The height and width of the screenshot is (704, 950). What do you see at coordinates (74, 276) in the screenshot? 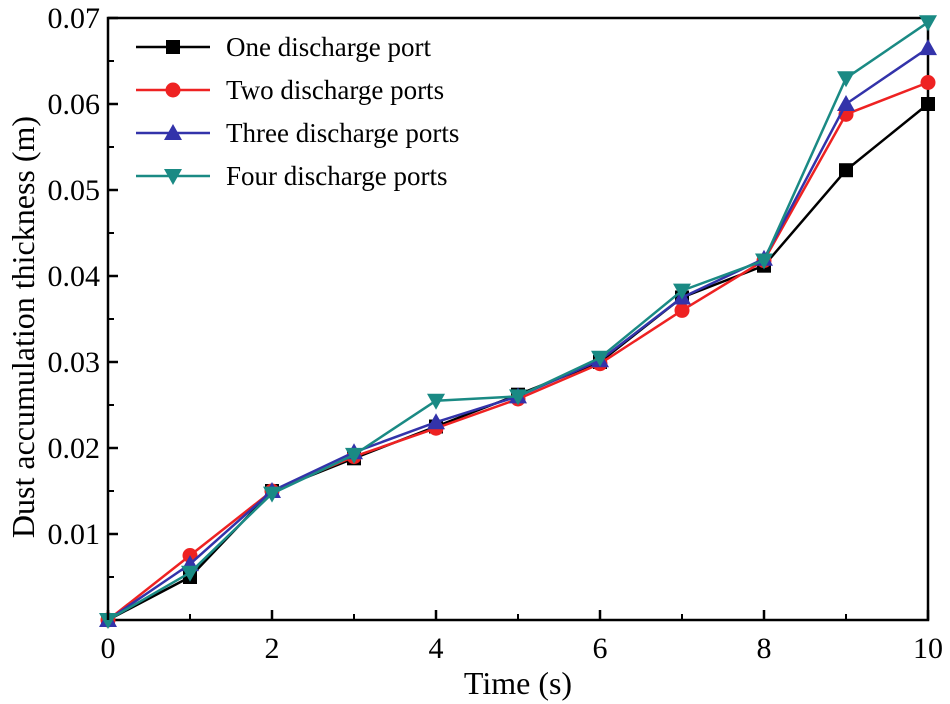
I see `y-tick-label: 0.04` at bounding box center [74, 276].